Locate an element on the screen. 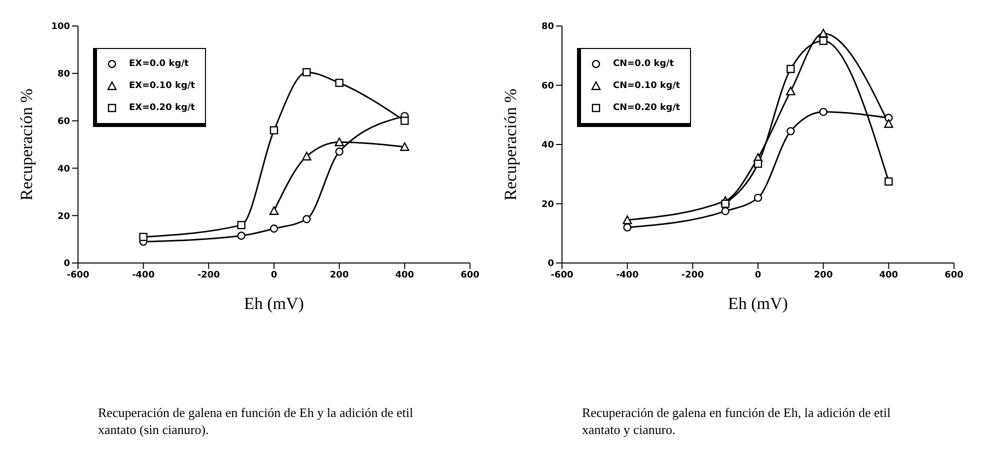 The image size is (989, 458). text: Recuperación de galena en función de Eh, la adición de etil xantato y cianuro. is located at coordinates (737, 421).